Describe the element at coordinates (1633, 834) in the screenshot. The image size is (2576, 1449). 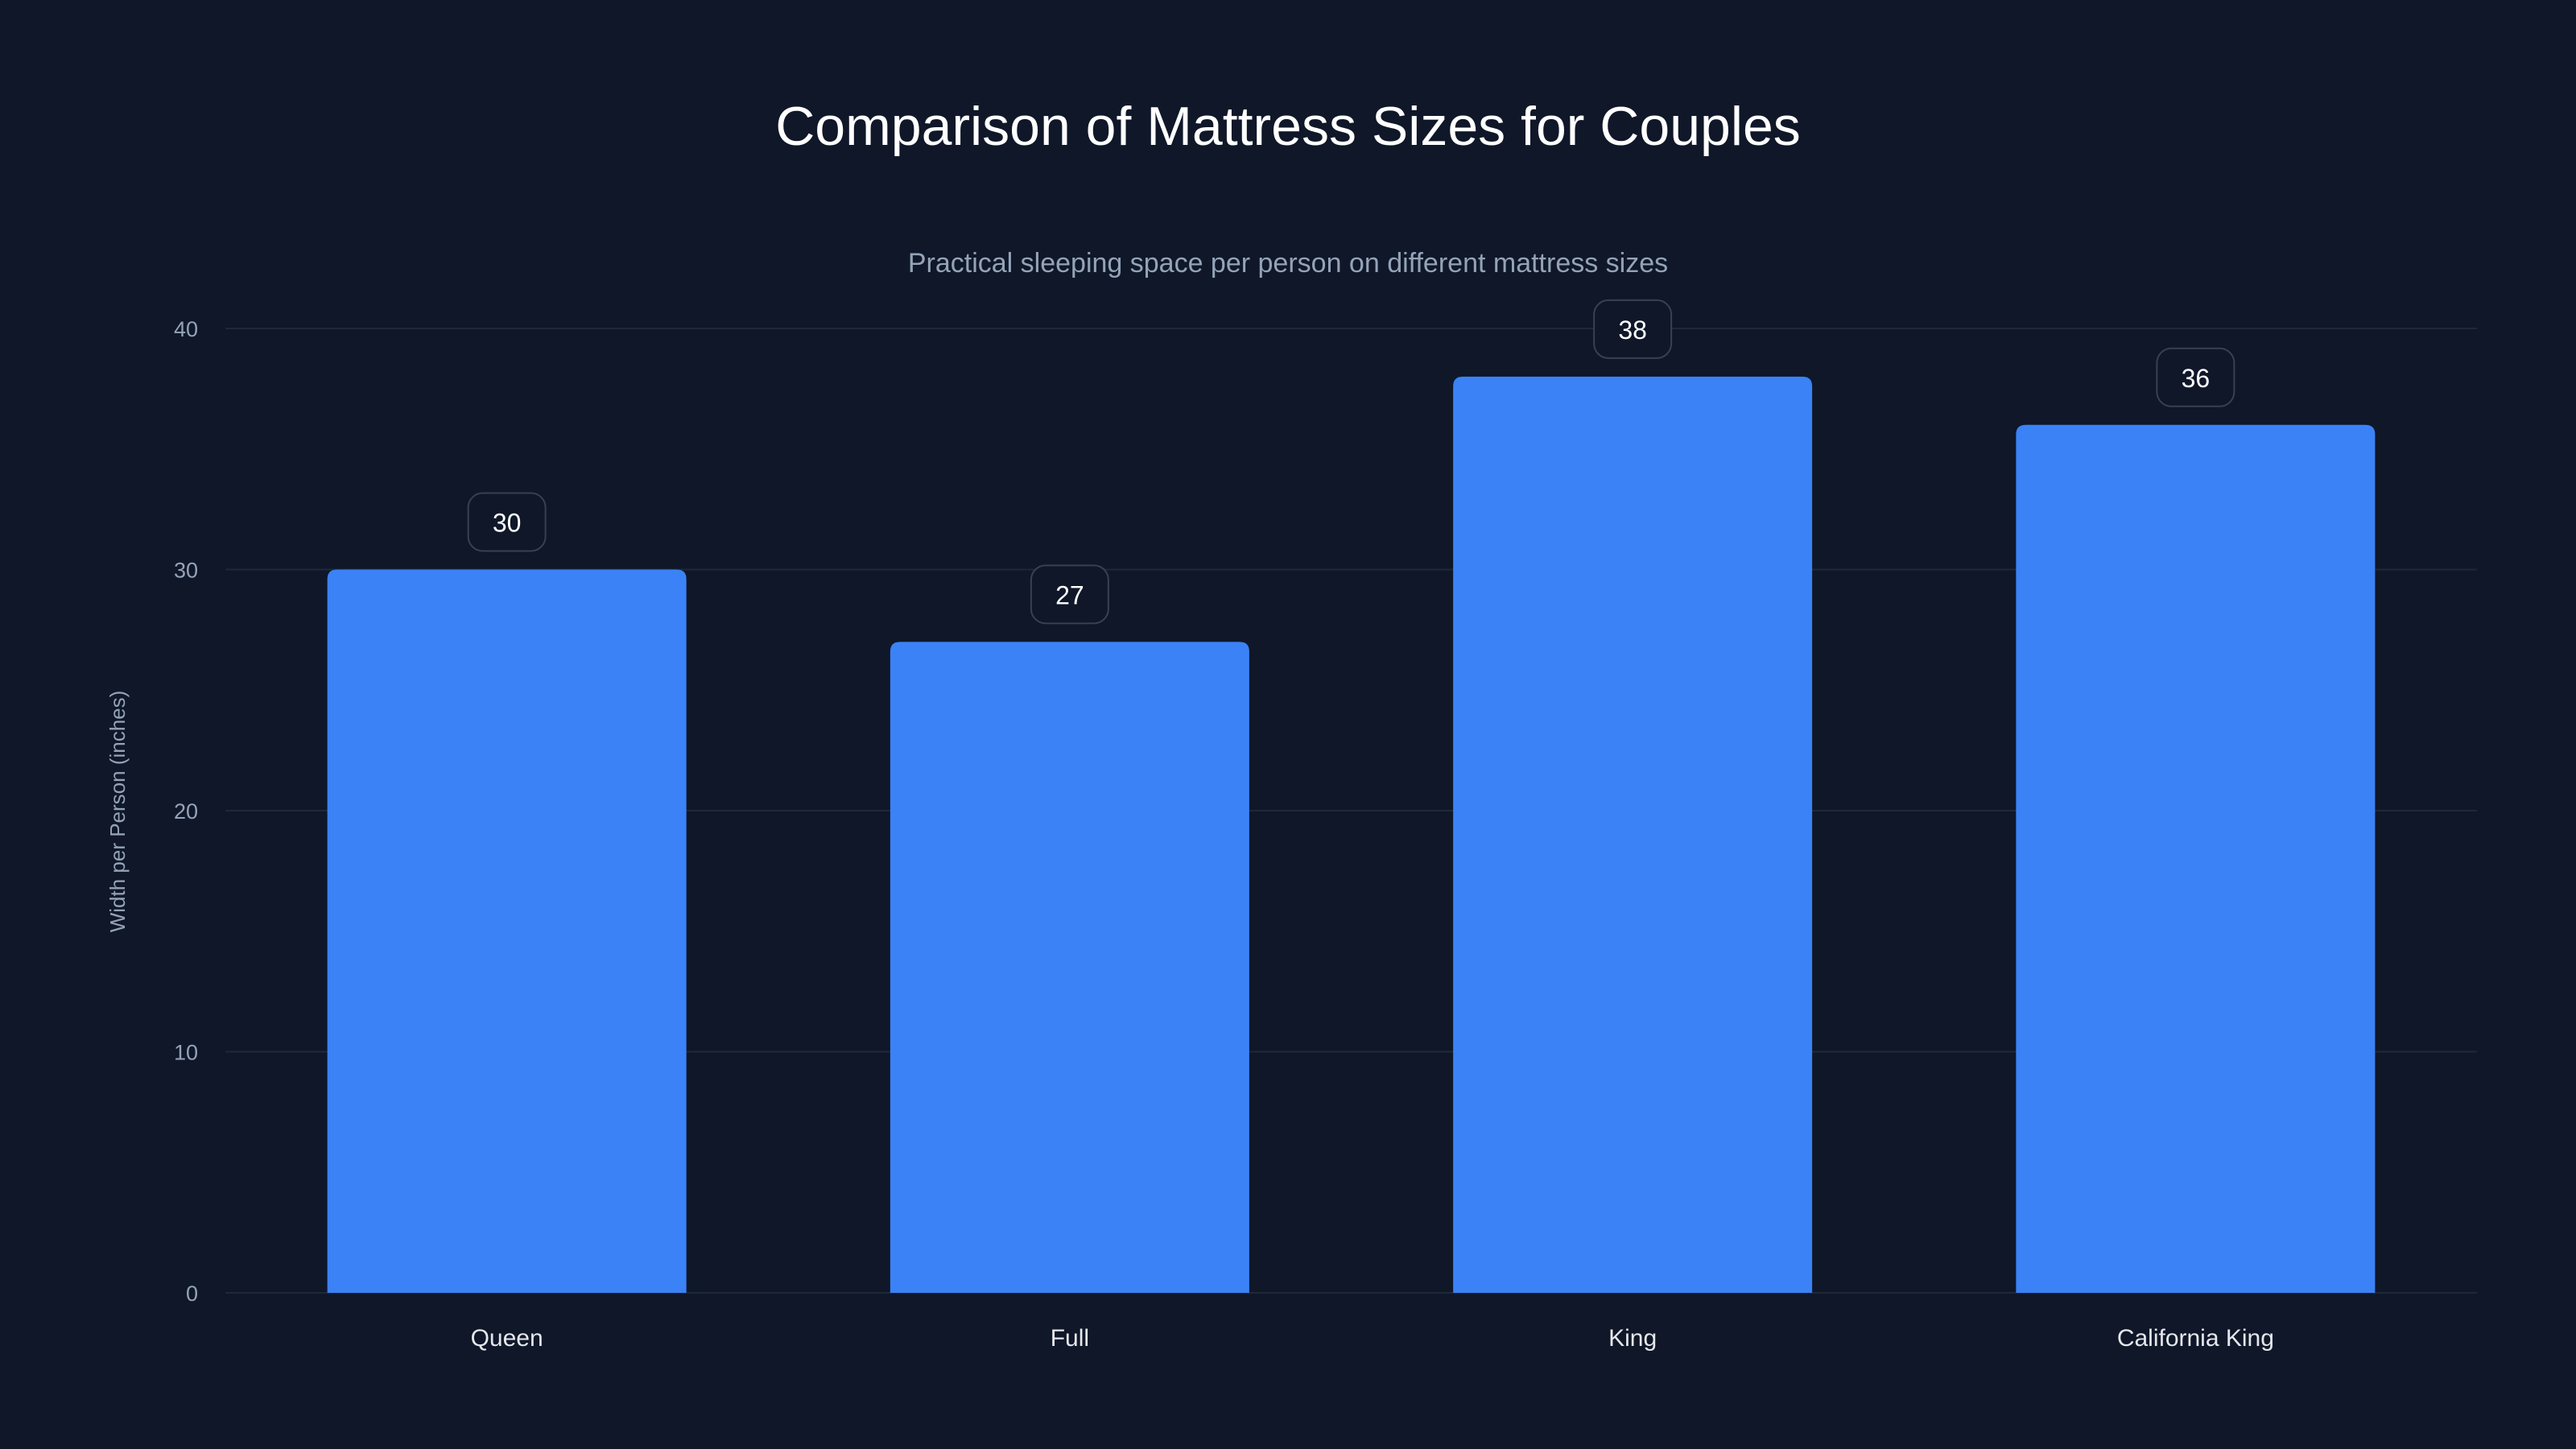
I see `bar-king` at that location.